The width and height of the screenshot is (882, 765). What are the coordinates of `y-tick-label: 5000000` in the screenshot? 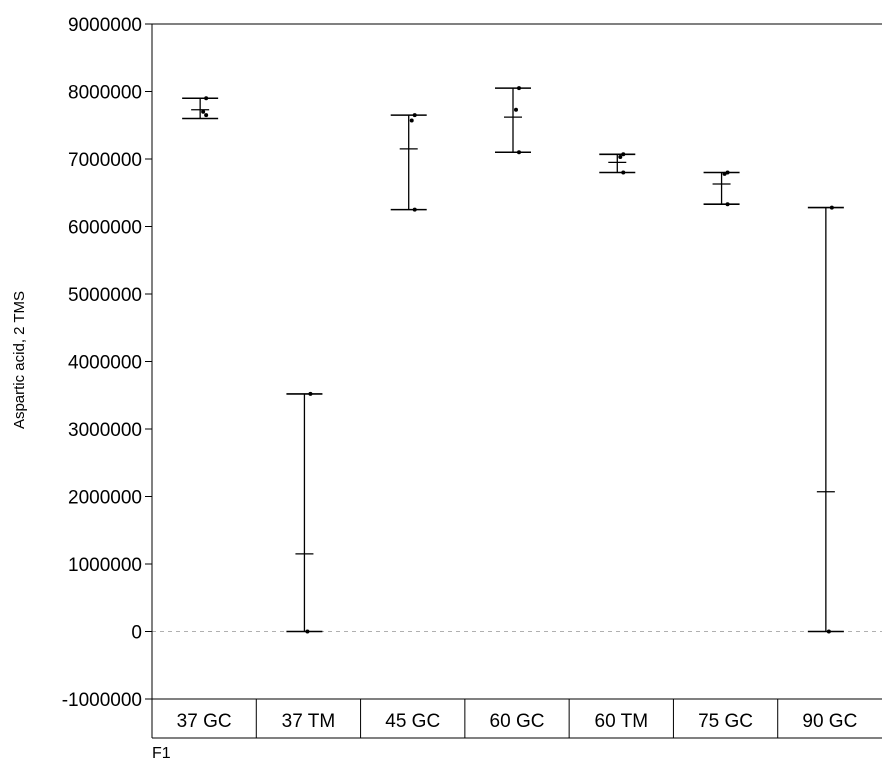 It's located at (105, 295).